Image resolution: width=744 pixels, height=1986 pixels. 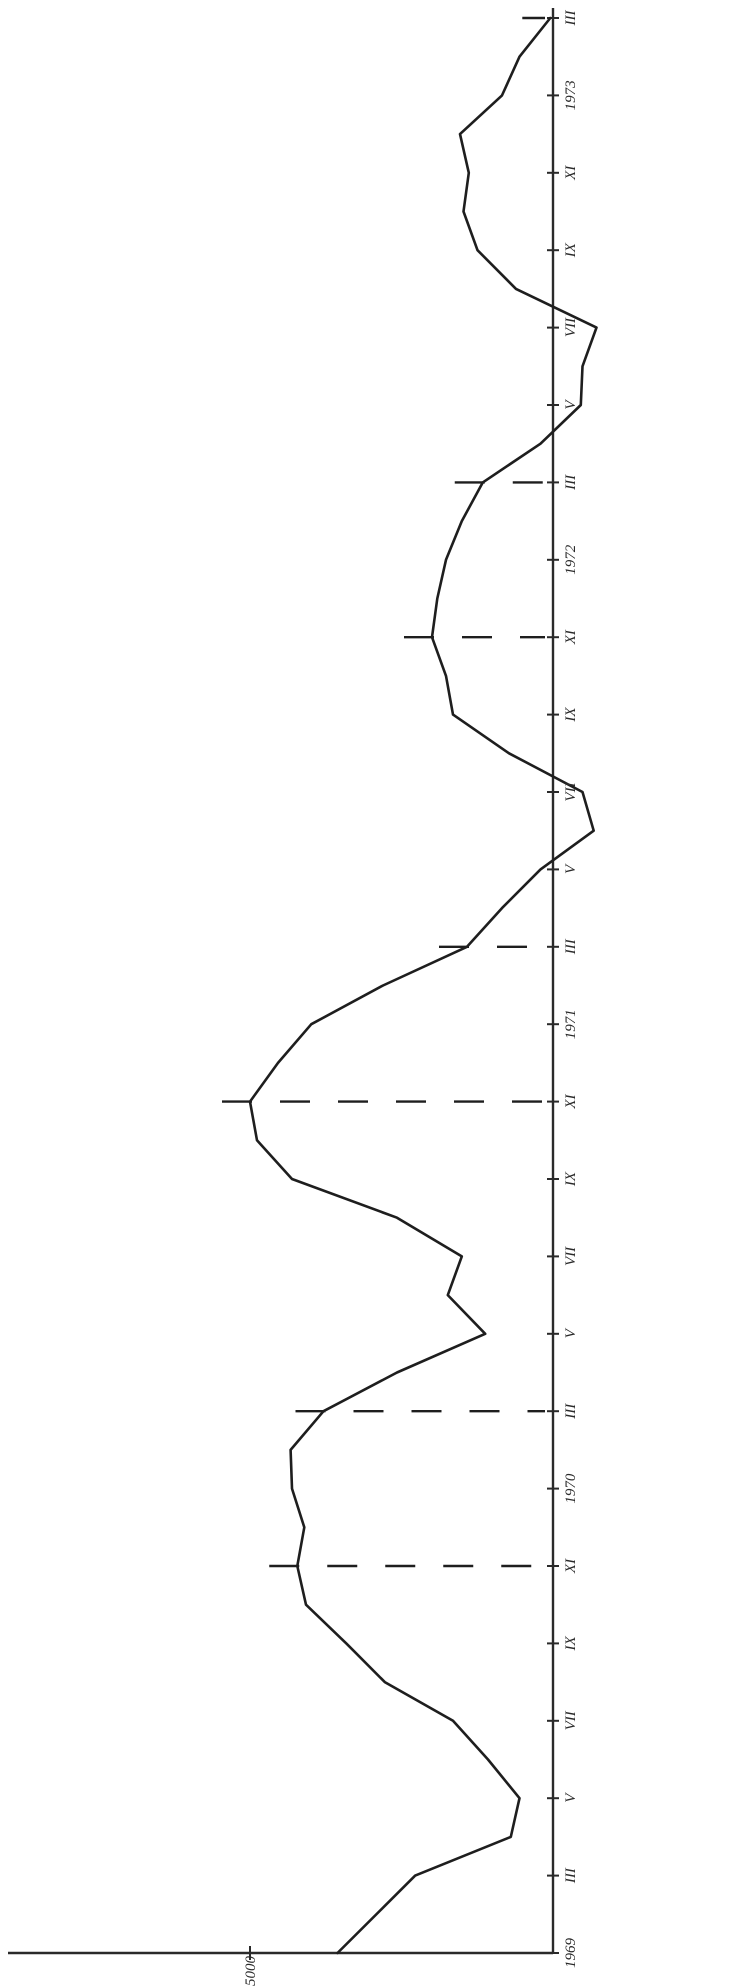 I want to click on time-tick-label: 1972, so click(x=571, y=559).